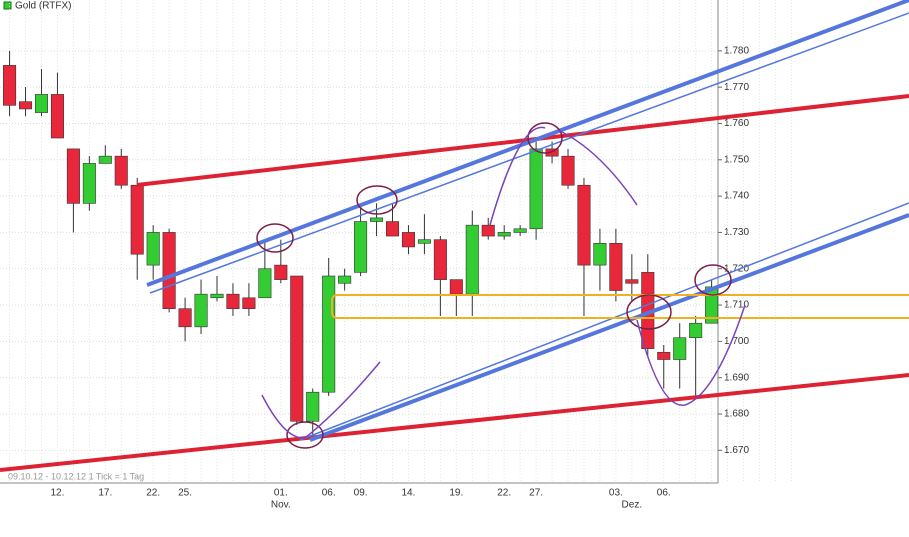 Image resolution: width=909 pixels, height=537 pixels. What do you see at coordinates (616, 493) in the screenshot?
I see `x-tick-label: 03.` at bounding box center [616, 493].